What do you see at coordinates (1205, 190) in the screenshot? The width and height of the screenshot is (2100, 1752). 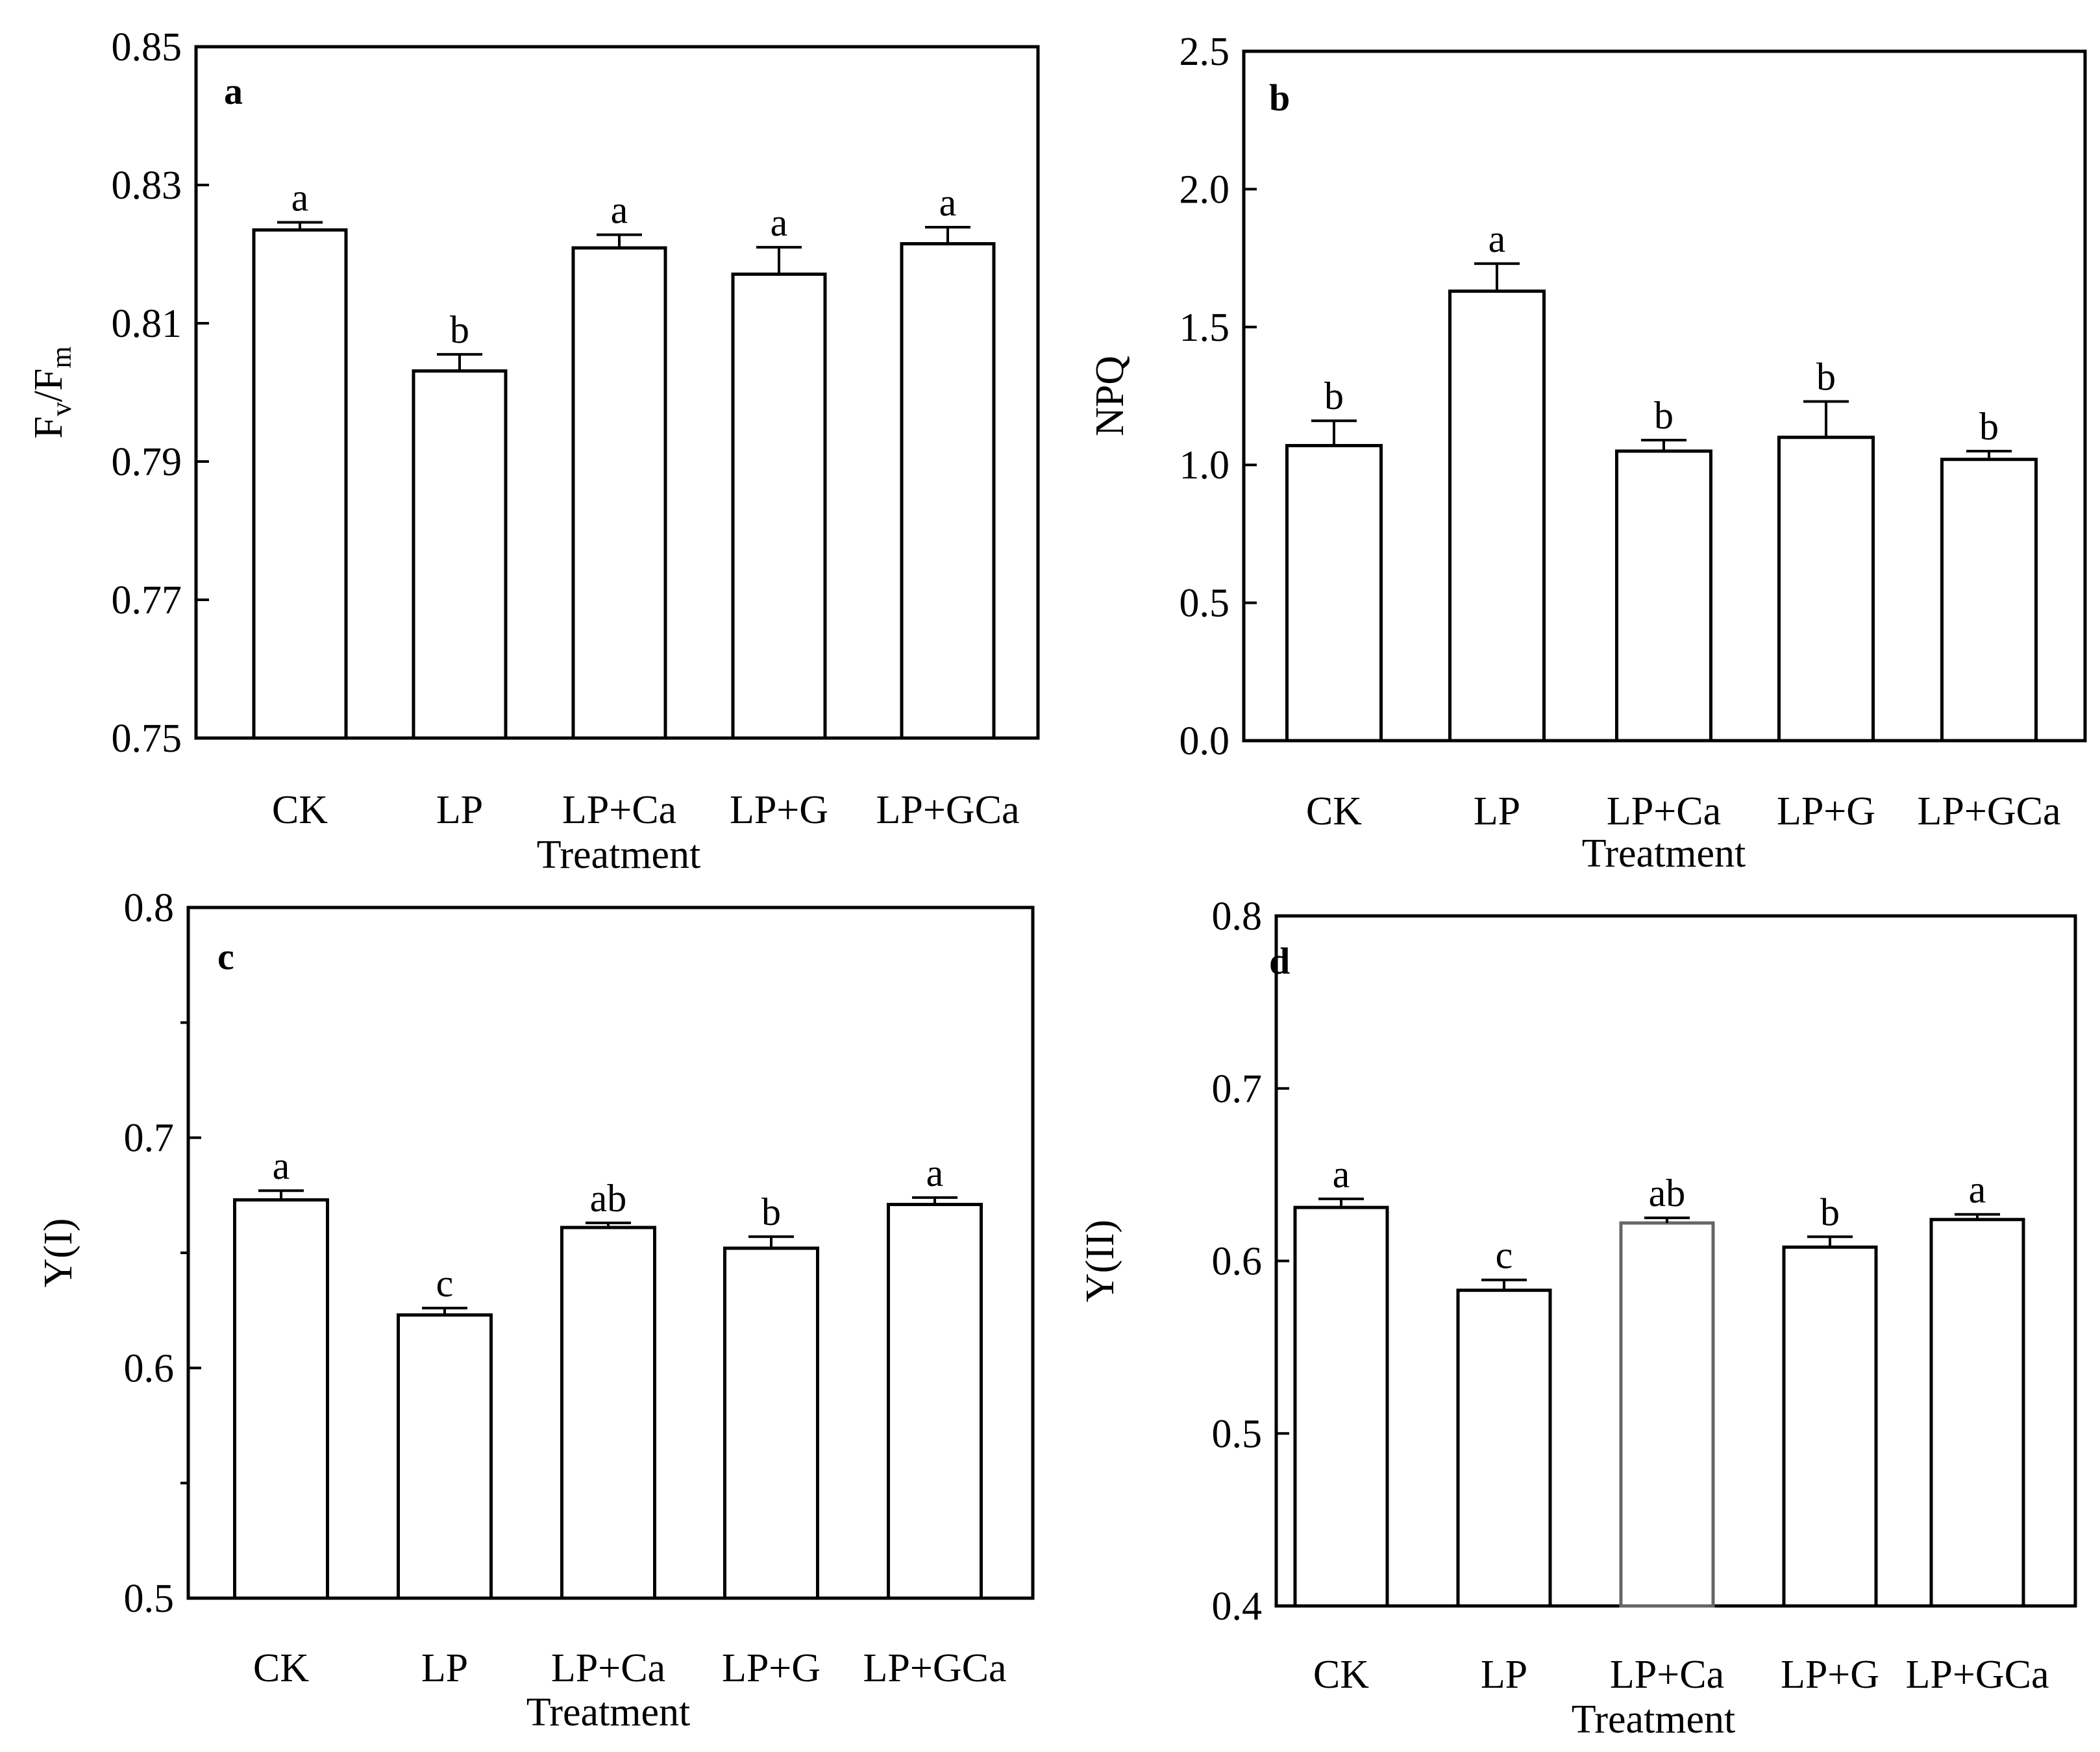 I see `y-tick-label: 2.0` at bounding box center [1205, 190].